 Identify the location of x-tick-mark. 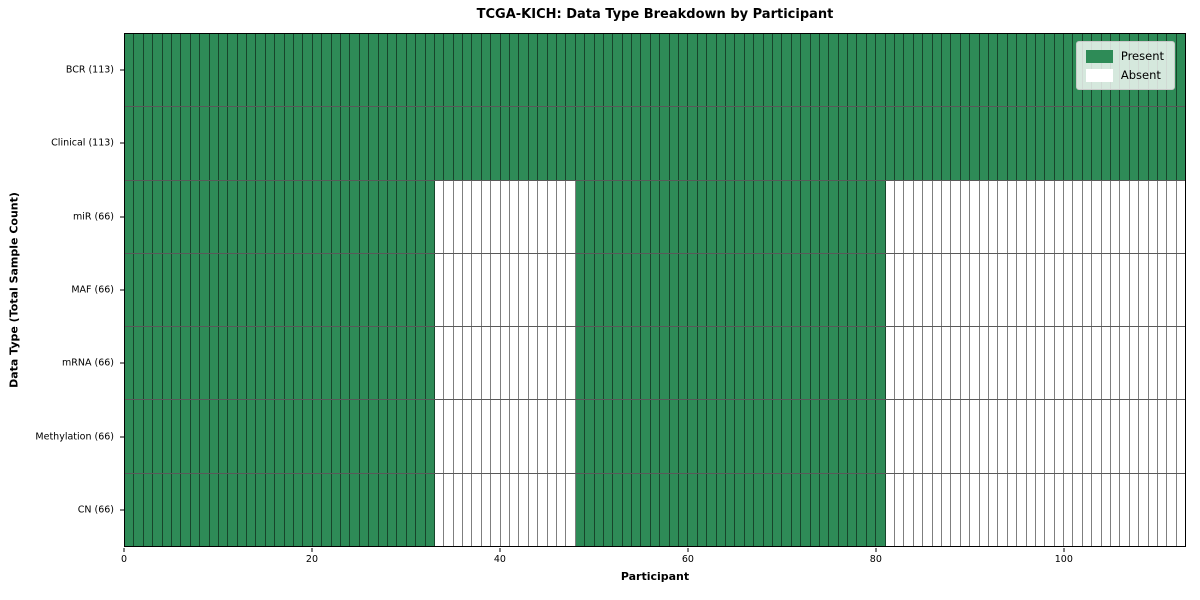
(312, 550).